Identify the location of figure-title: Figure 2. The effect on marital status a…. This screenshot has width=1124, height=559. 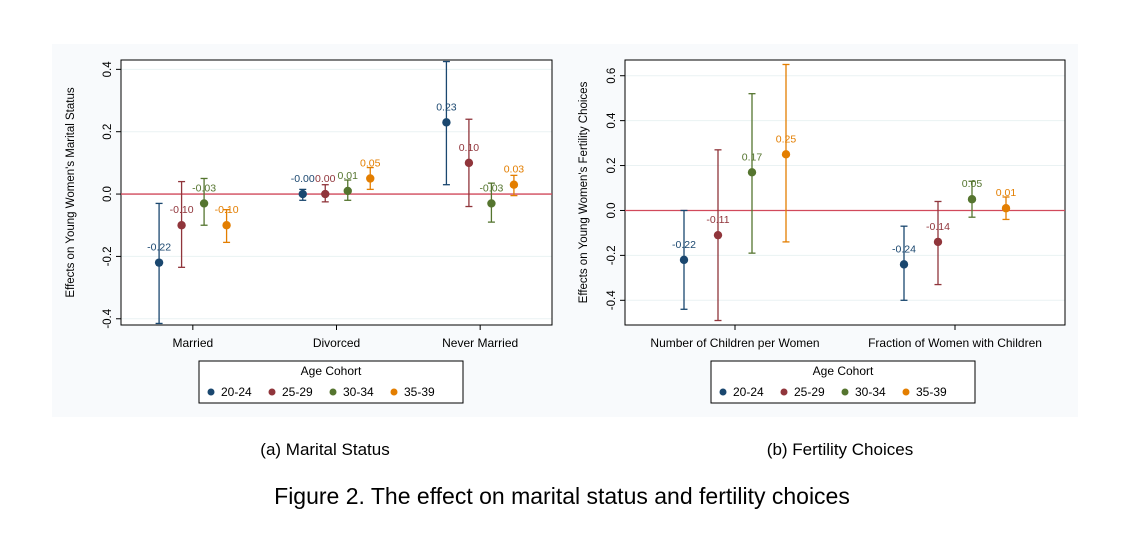
(562, 496).